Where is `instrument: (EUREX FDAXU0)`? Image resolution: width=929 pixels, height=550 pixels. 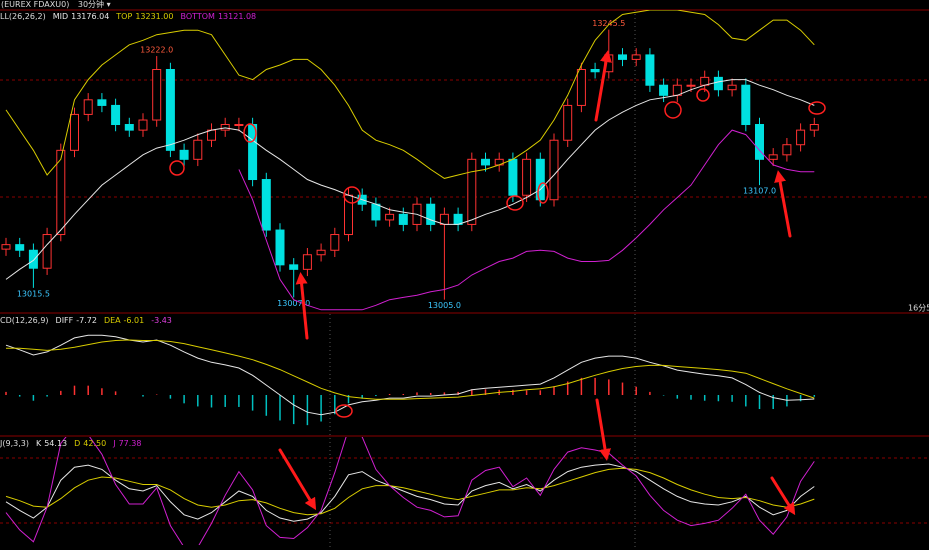 instrument: (EUREX FDAXU0) is located at coordinates (35, 4).